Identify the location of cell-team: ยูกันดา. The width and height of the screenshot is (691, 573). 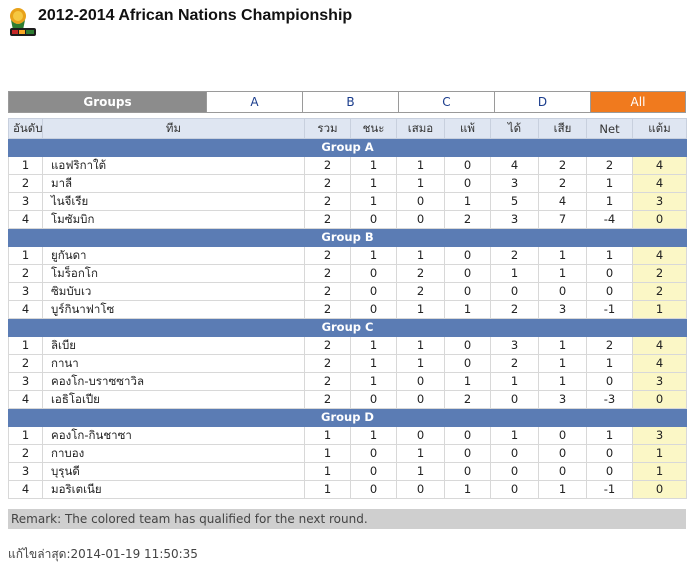
(173, 255).